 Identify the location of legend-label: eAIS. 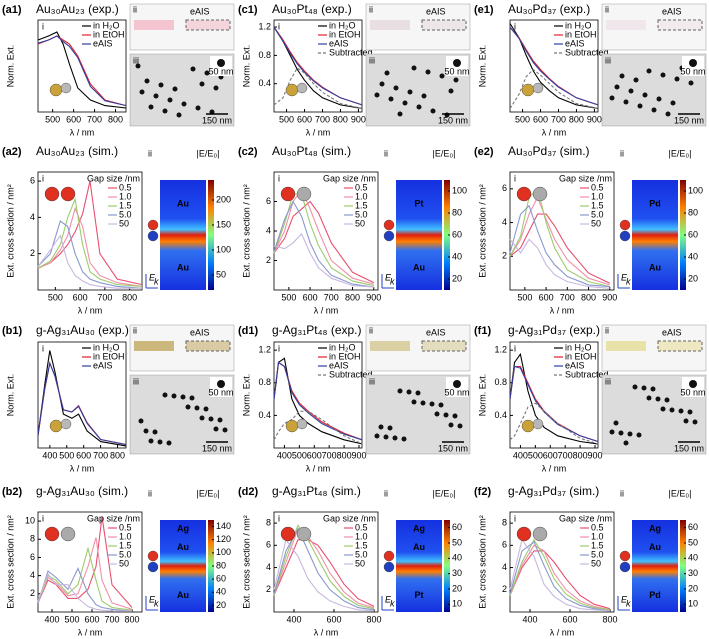
(103, 365).